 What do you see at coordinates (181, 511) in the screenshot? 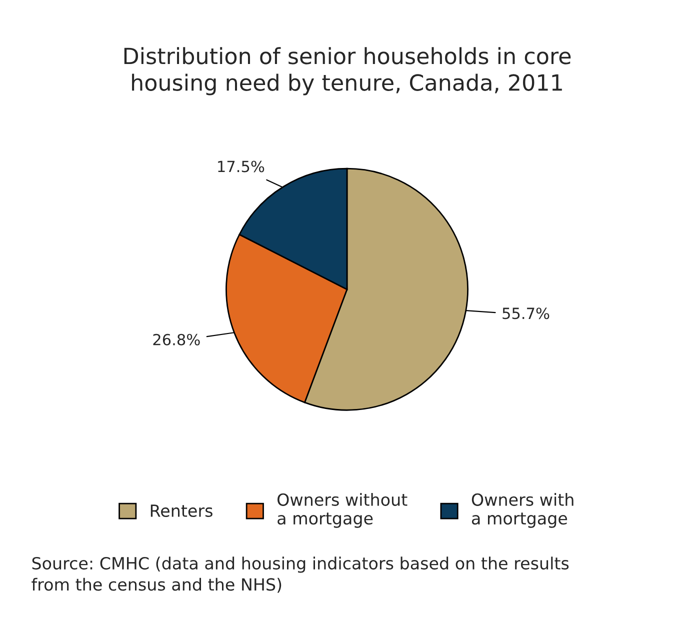
I see `legend-label: Renters` at bounding box center [181, 511].